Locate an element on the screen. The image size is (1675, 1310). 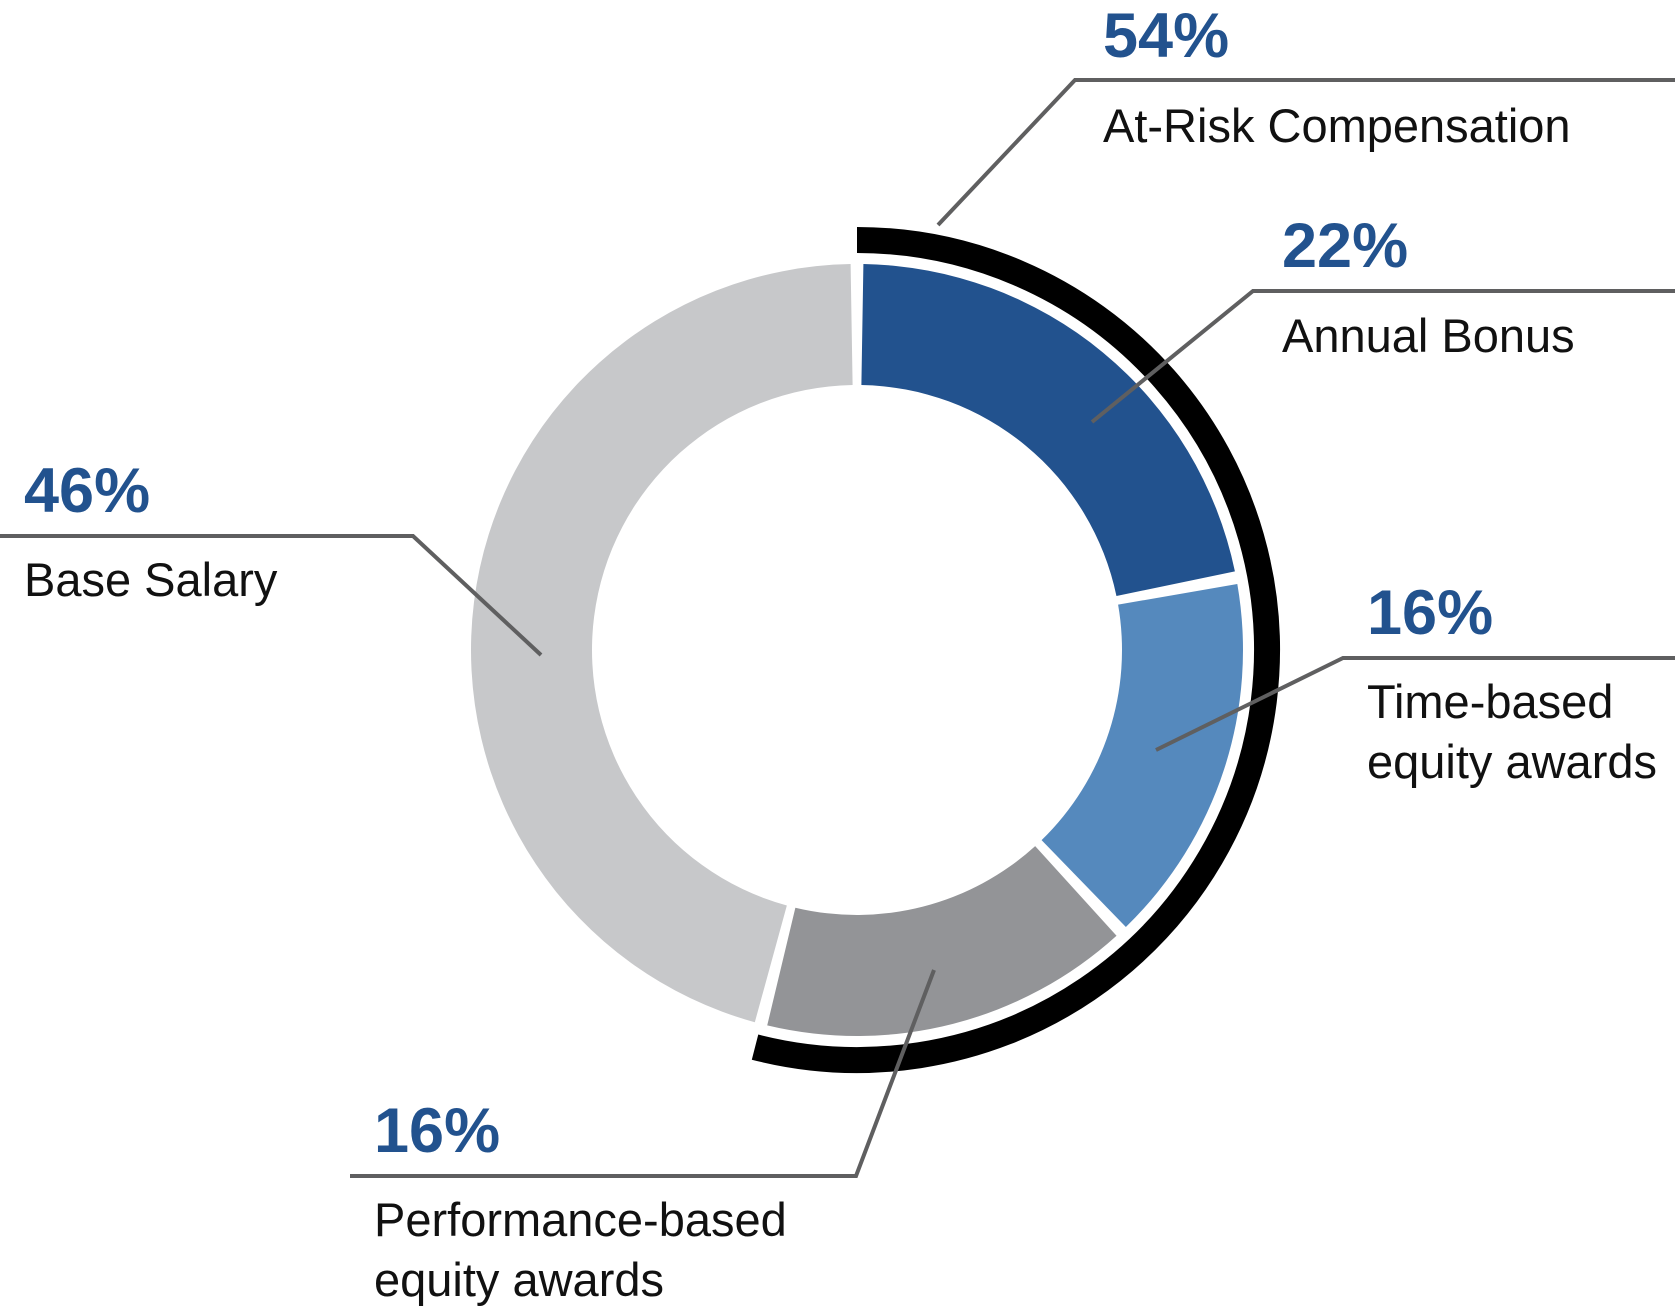
annual-bonus-percent: 22% is located at coordinates (1345, 246).